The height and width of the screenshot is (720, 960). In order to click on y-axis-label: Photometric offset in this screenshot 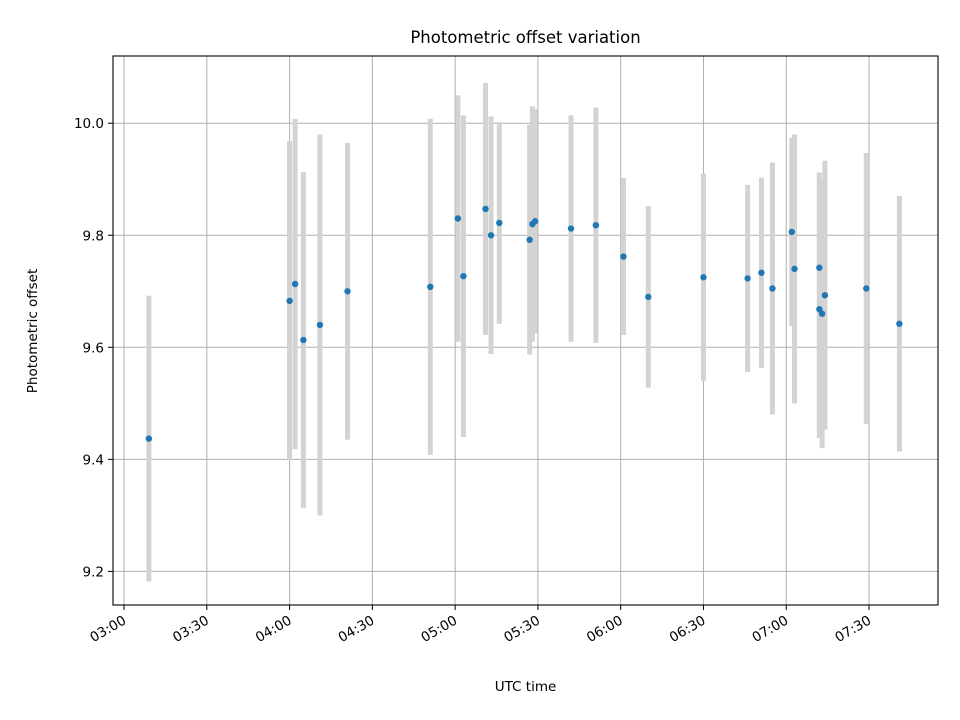, I will do `click(33, 331)`.